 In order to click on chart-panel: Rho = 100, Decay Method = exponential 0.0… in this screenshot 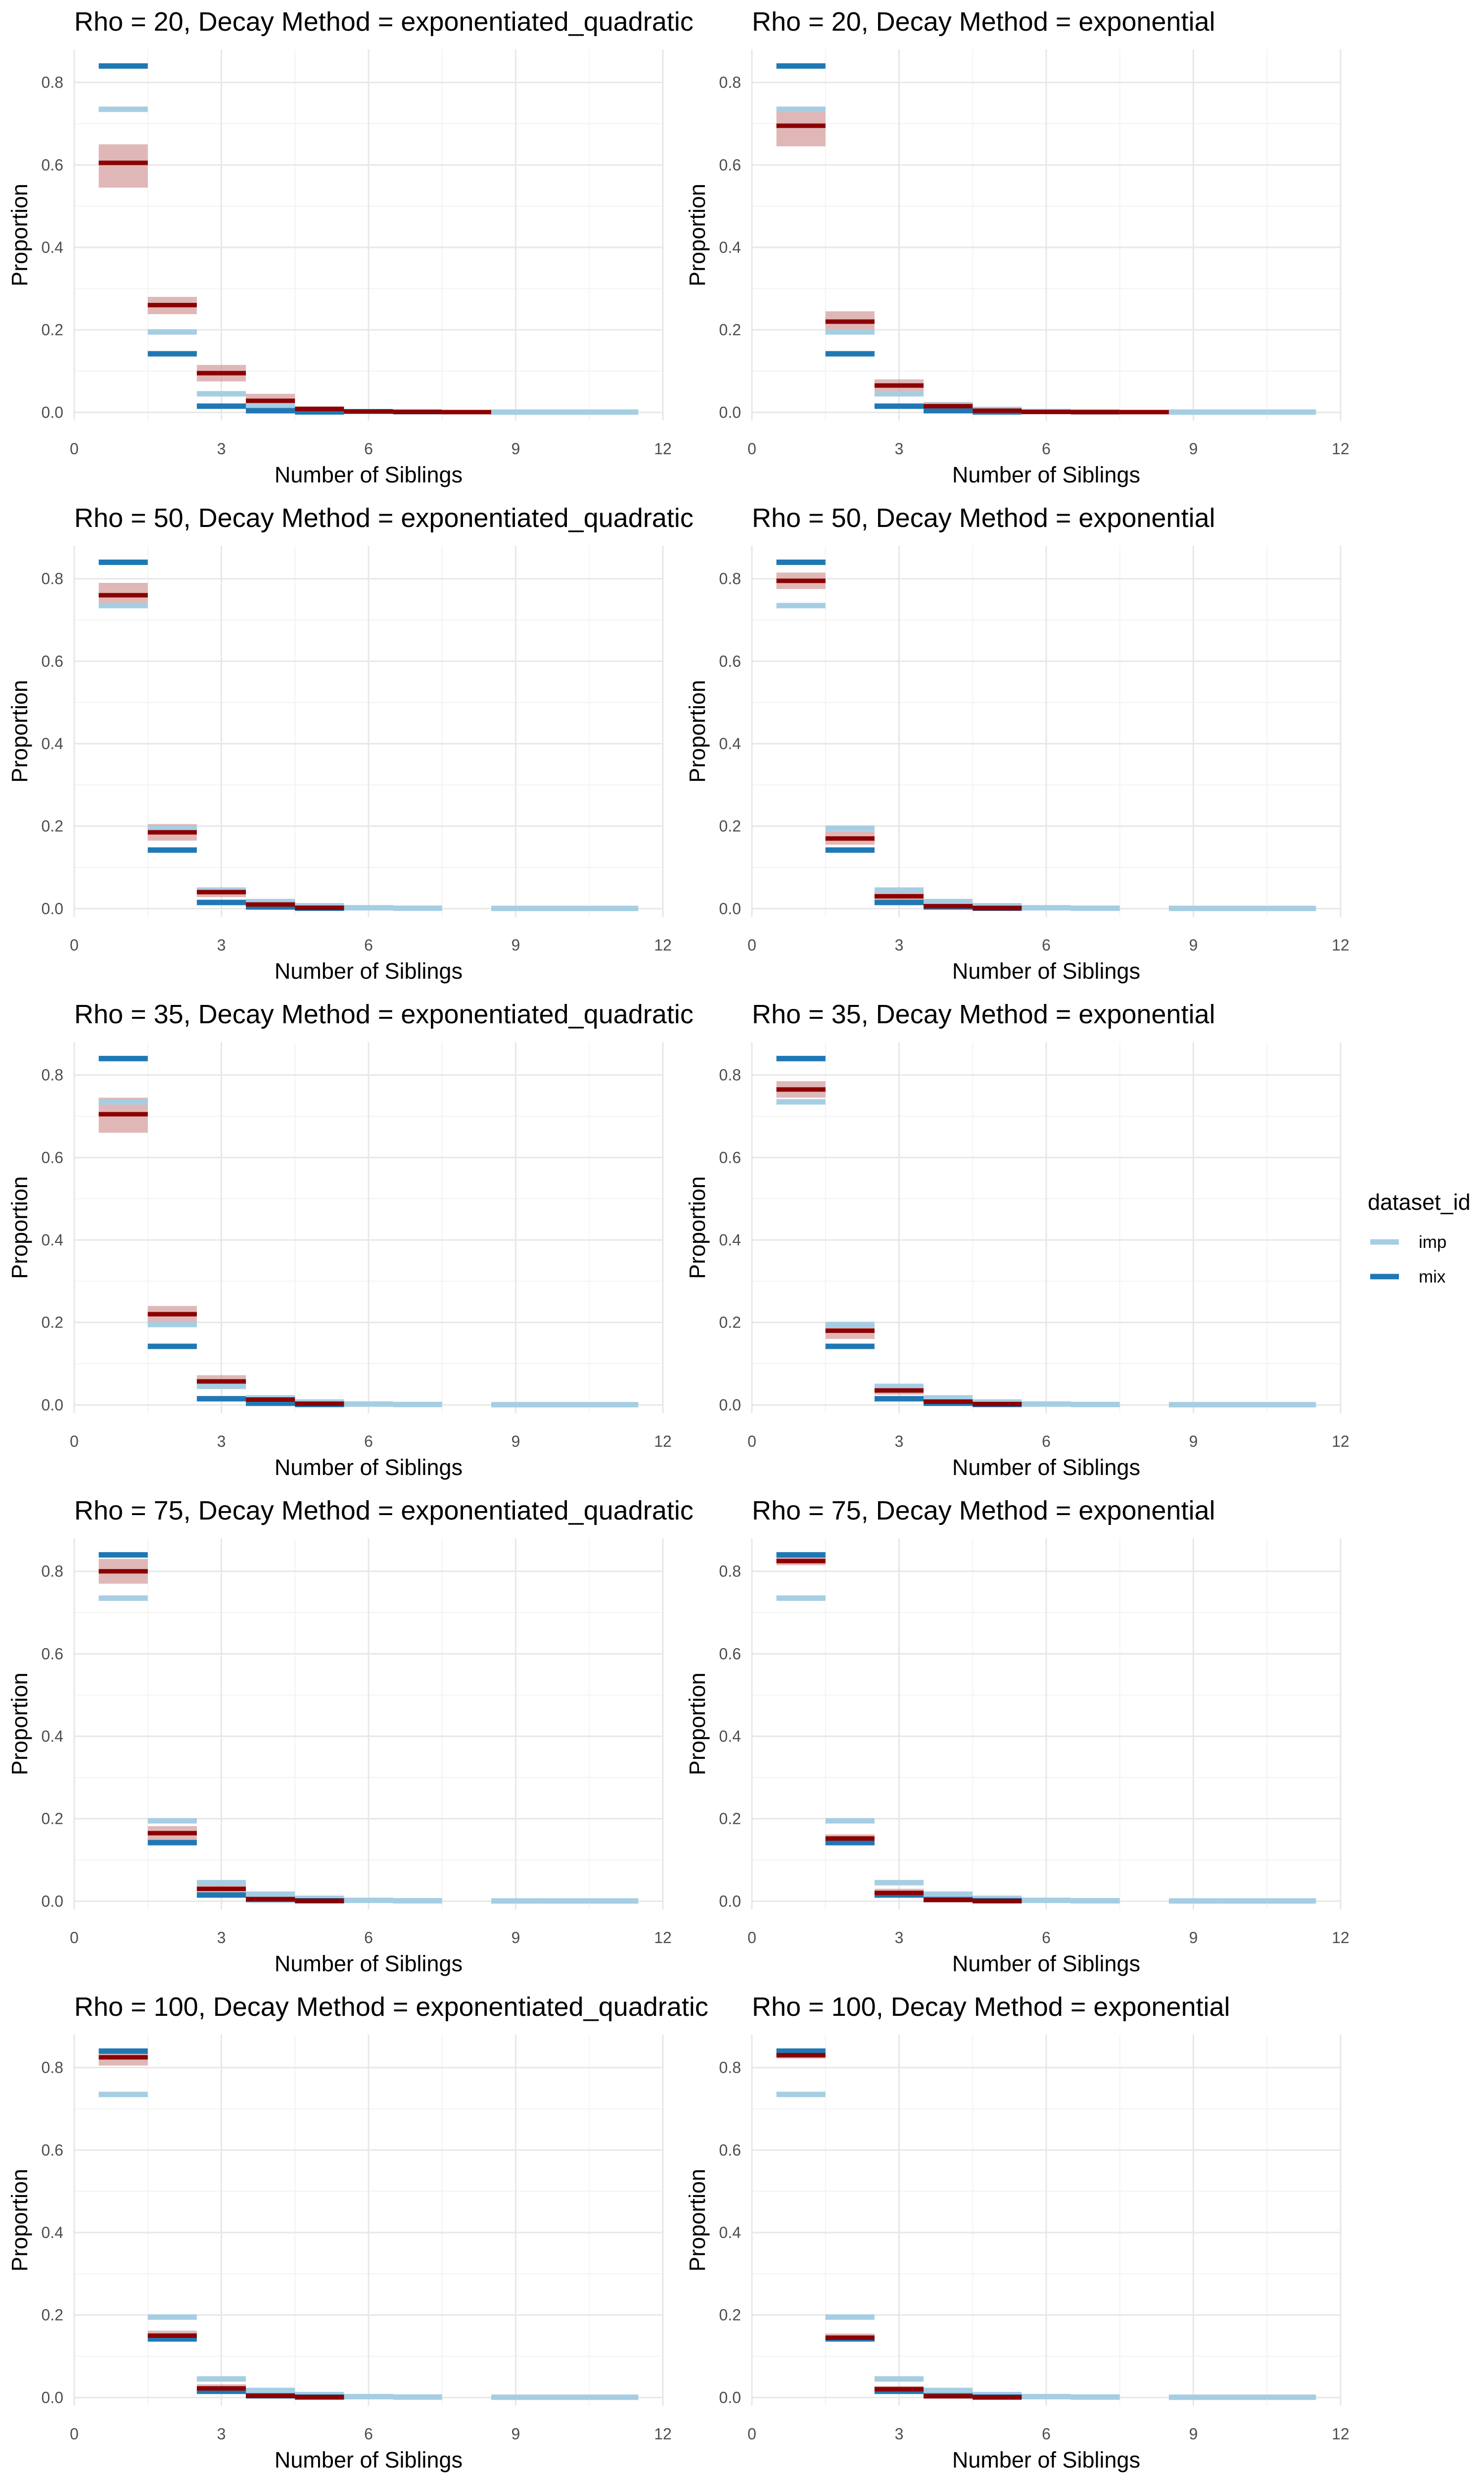, I will do `click(1017, 2233)`.